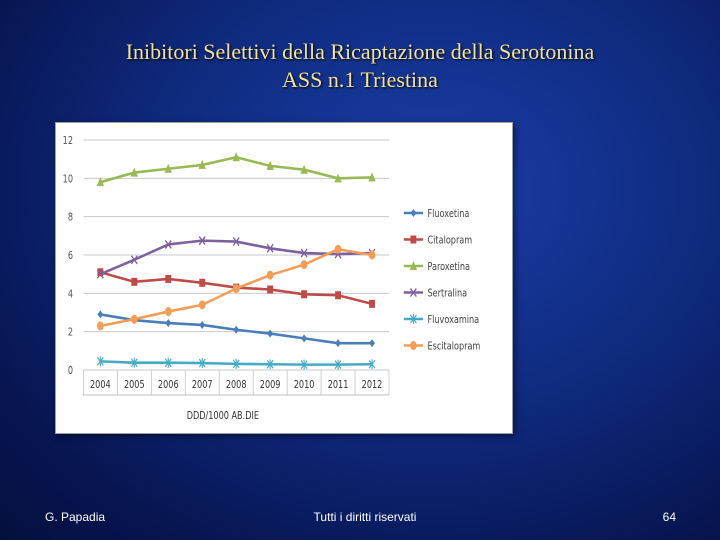 This screenshot has width=720, height=540. What do you see at coordinates (202, 385) in the screenshot?
I see `x-tick-label: 2007` at bounding box center [202, 385].